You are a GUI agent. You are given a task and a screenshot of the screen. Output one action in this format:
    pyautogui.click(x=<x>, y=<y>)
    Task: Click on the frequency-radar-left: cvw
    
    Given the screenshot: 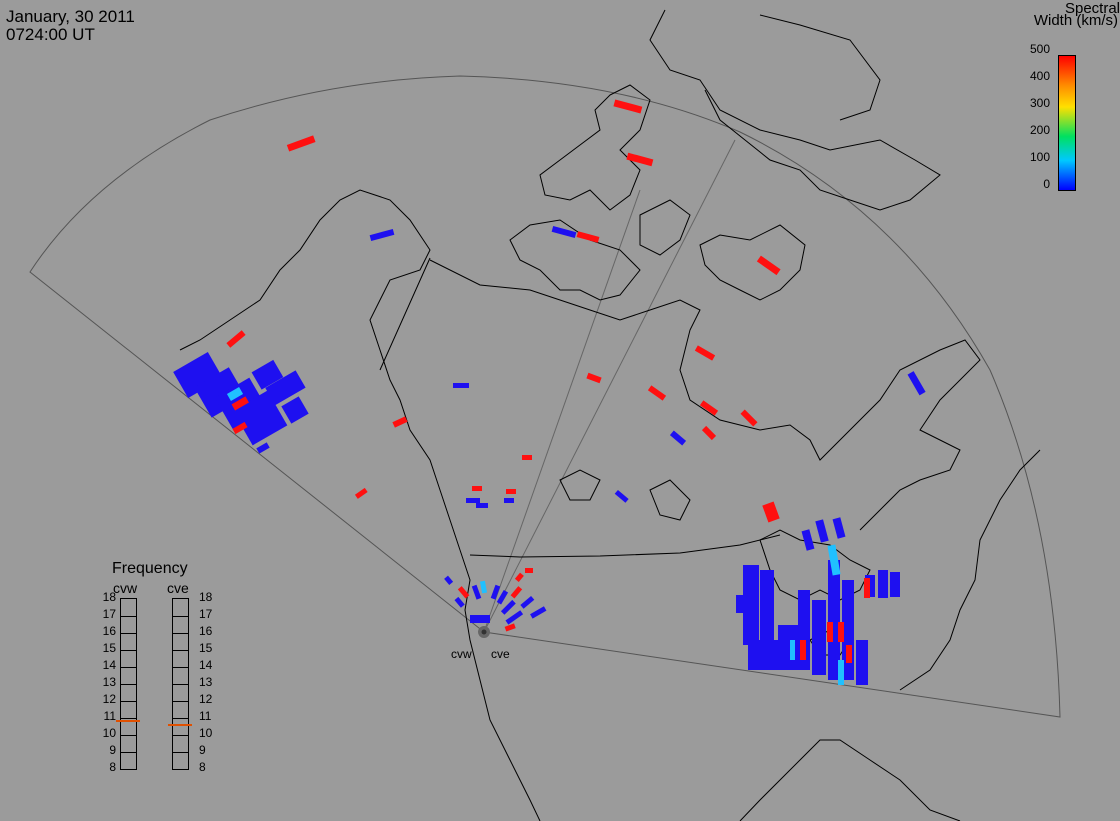 What is the action you would take?
    pyautogui.click(x=125, y=588)
    